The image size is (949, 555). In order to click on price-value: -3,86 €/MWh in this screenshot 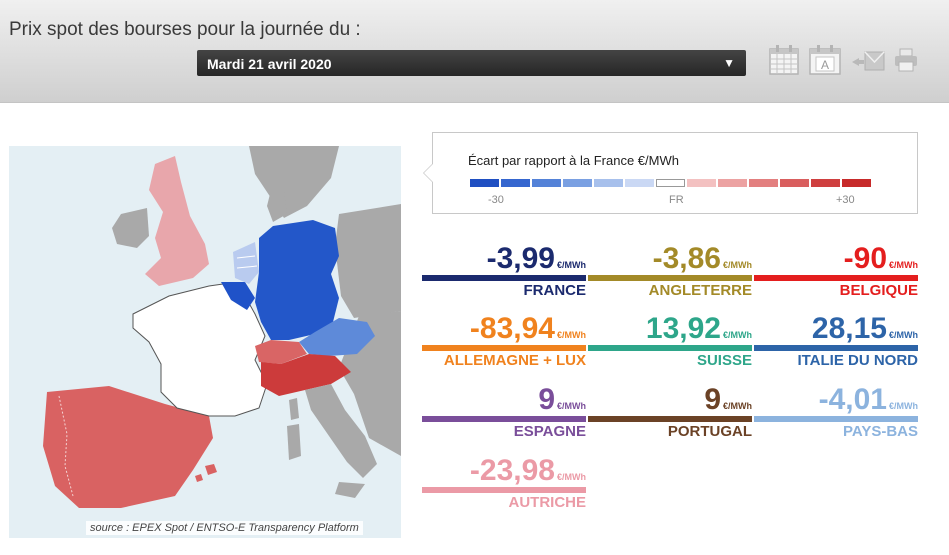, I will do `click(702, 258)`.